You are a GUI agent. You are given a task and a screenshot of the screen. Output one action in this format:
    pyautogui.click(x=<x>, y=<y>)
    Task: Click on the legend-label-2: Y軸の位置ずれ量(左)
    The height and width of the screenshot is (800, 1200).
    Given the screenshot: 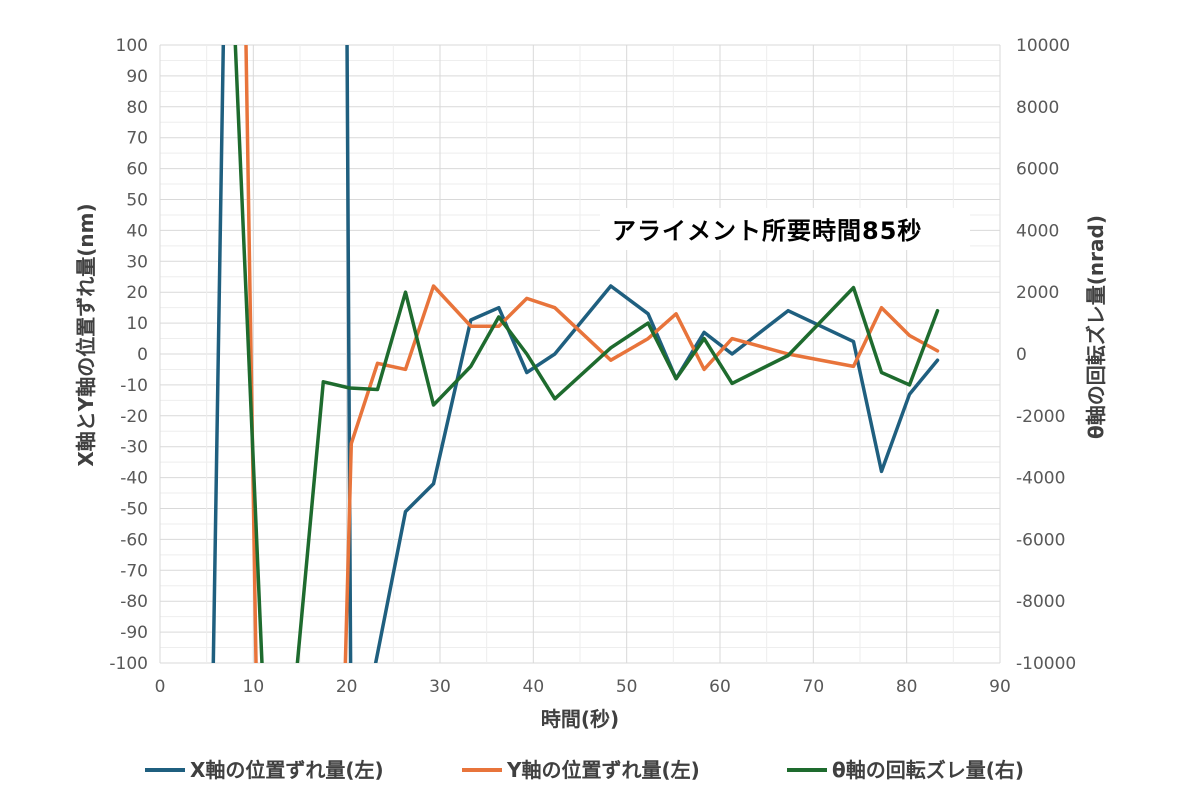 What is the action you would take?
    pyautogui.click(x=603, y=770)
    